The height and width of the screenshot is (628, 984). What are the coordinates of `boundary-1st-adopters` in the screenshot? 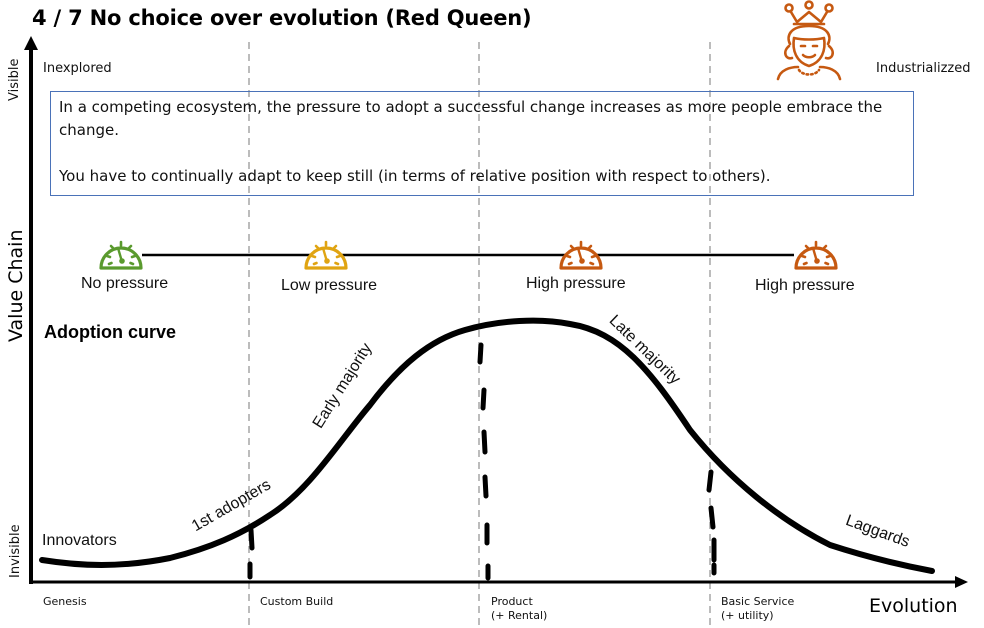 It's located at (251, 553).